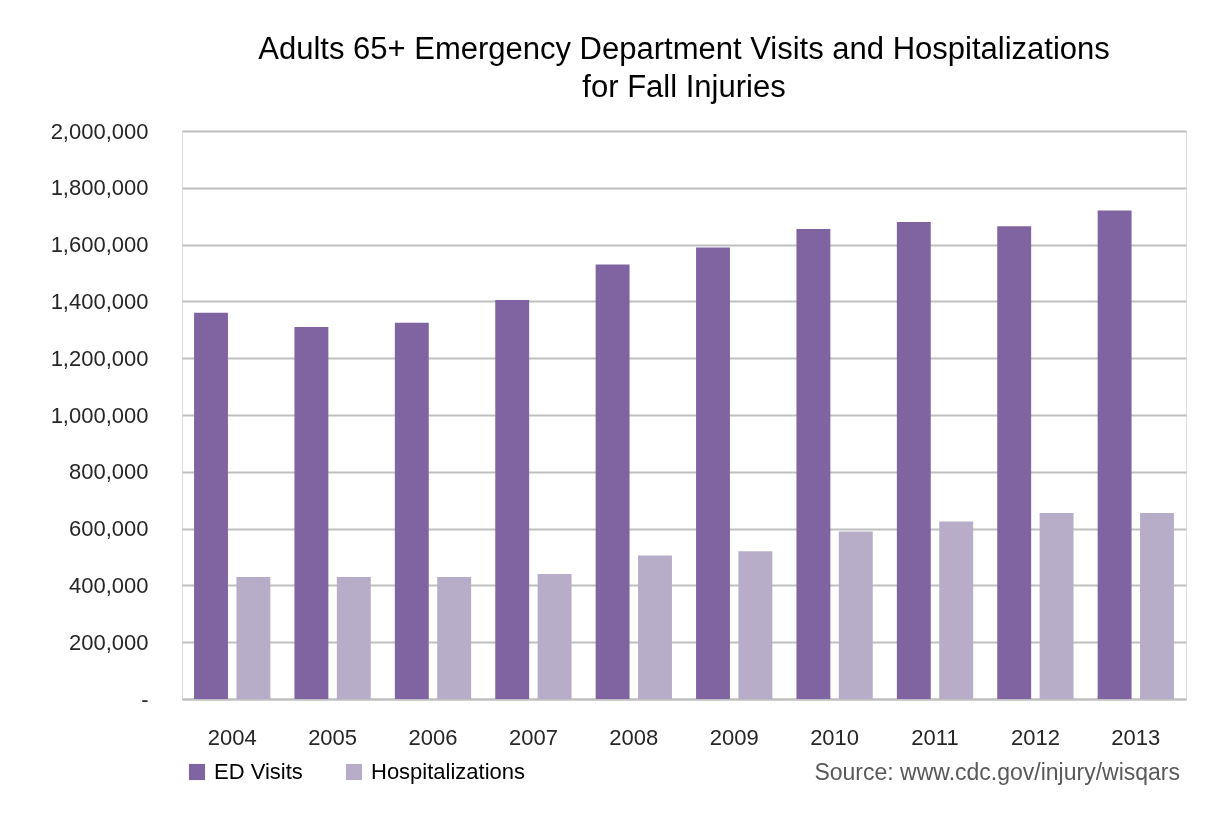  I want to click on y-tick-label: 600,000, so click(108, 529).